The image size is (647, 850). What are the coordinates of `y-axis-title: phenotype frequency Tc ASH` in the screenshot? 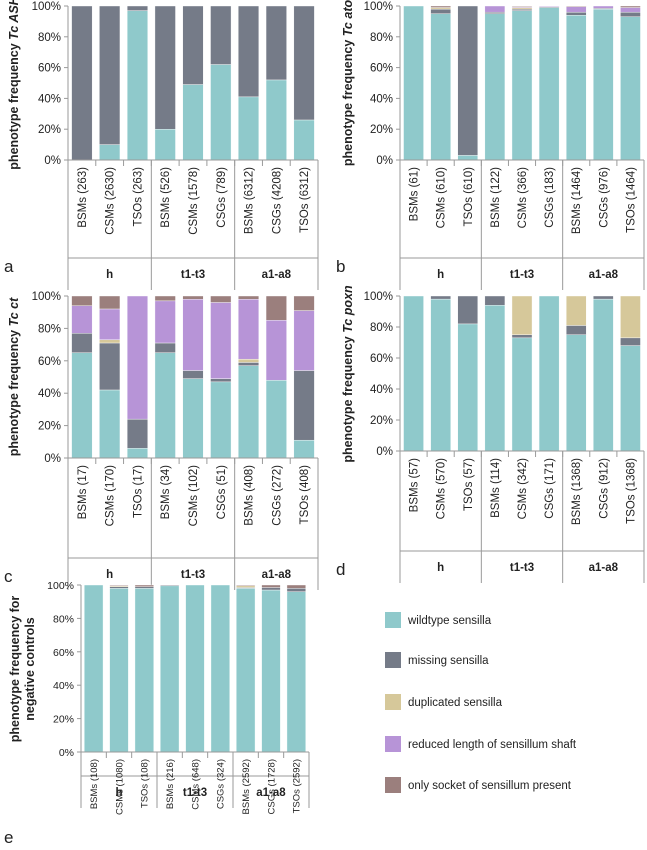 It's located at (14, 85).